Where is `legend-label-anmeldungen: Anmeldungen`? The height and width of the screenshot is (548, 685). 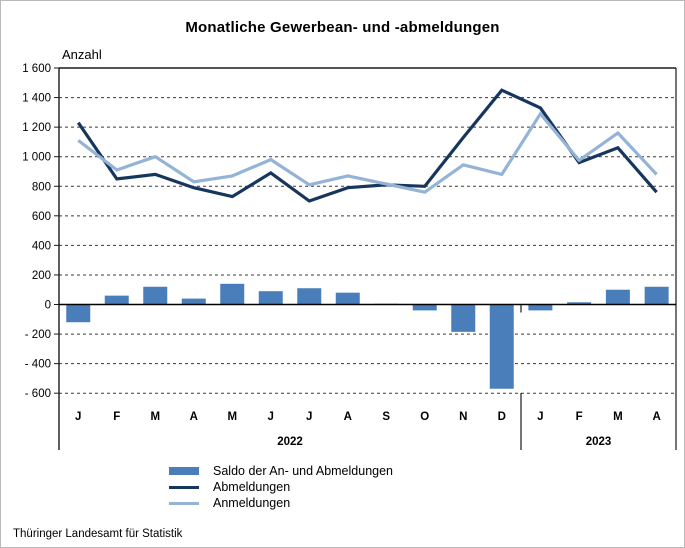
legend-label-anmeldungen: Anmeldungen is located at coordinates (252, 503).